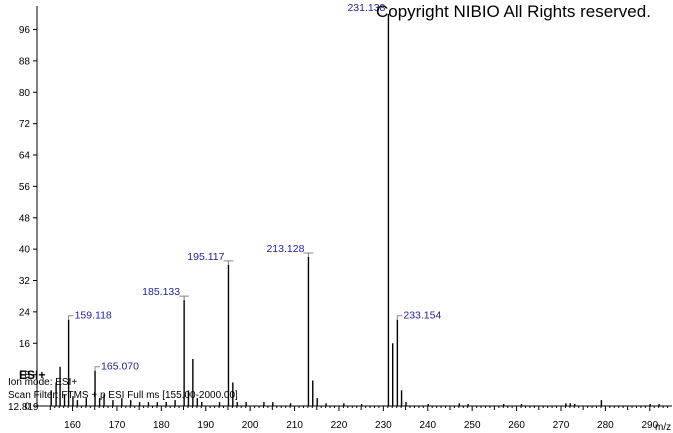 The width and height of the screenshot is (673, 433). What do you see at coordinates (516, 425) in the screenshot?
I see `x-tick-label: 260` at bounding box center [516, 425].